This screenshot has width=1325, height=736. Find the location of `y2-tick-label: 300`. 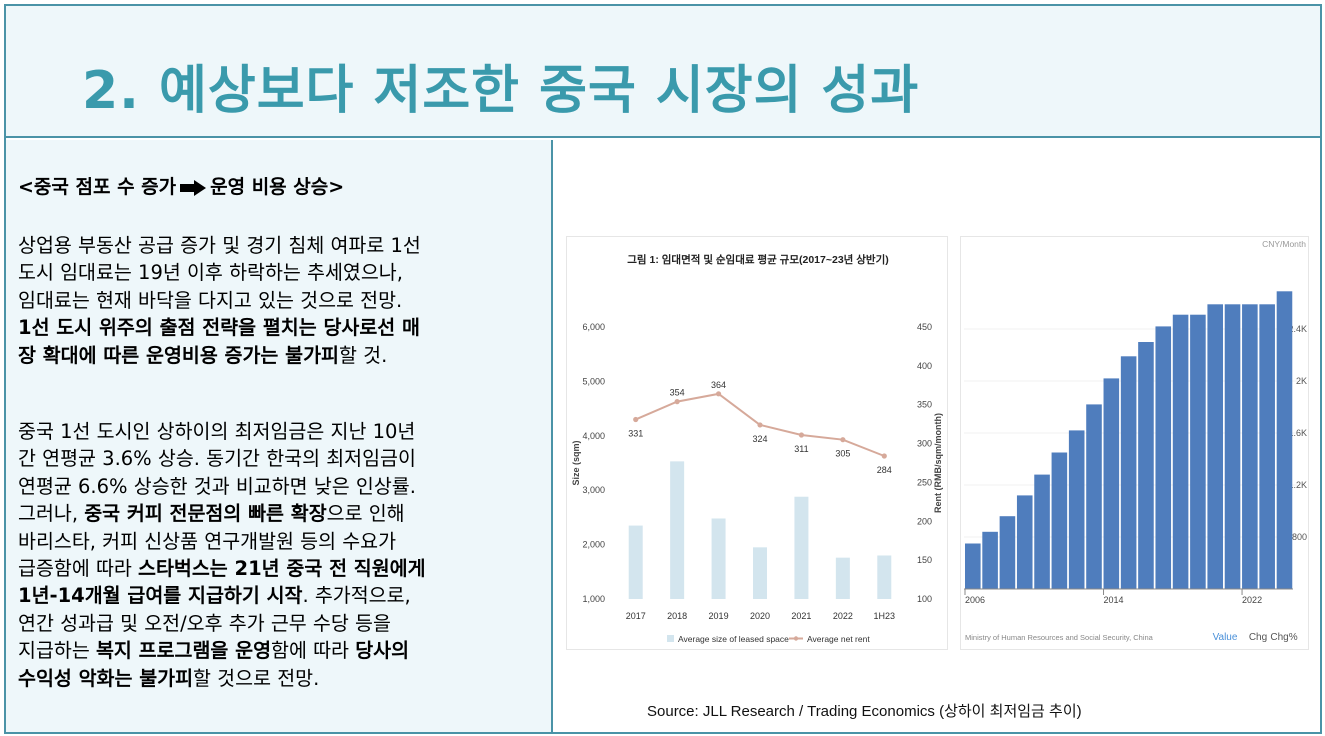

y2-tick-label: 300 is located at coordinates (924, 444).